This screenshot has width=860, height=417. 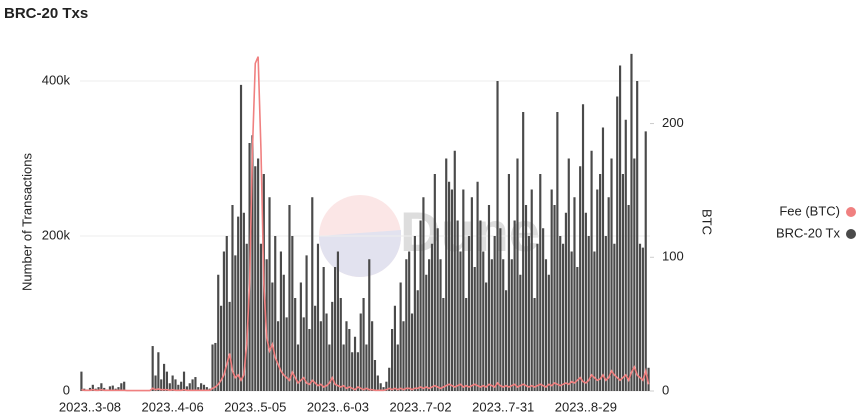 What do you see at coordinates (707, 222) in the screenshot?
I see `y2-axis-title: BTC` at bounding box center [707, 222].